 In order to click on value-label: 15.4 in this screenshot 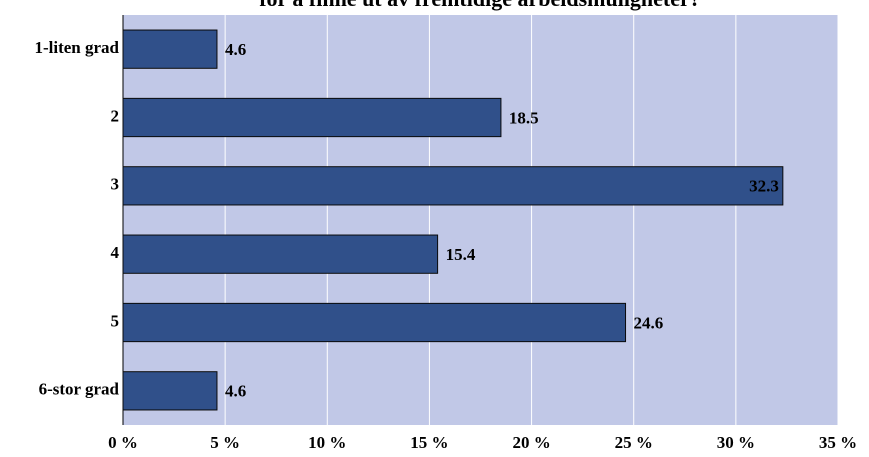, I will do `click(461, 254)`.